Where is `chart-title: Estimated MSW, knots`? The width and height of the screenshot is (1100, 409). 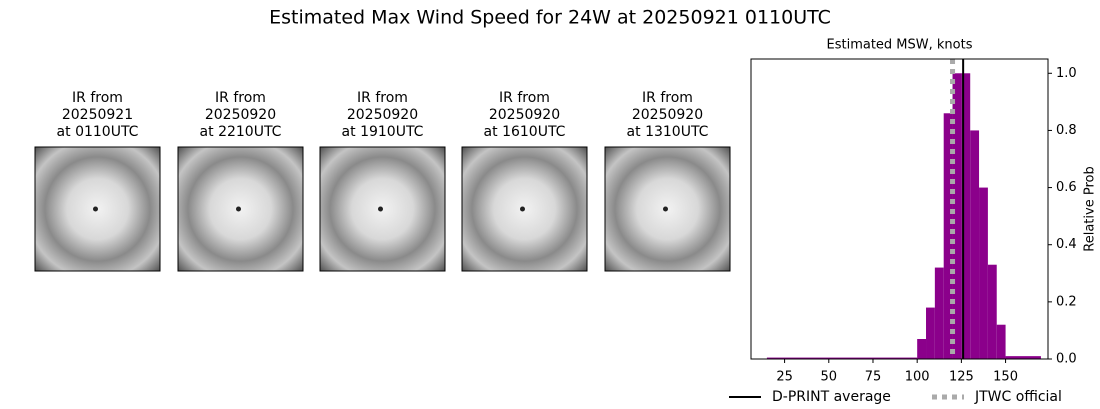 chart-title: Estimated MSW, knots is located at coordinates (900, 45).